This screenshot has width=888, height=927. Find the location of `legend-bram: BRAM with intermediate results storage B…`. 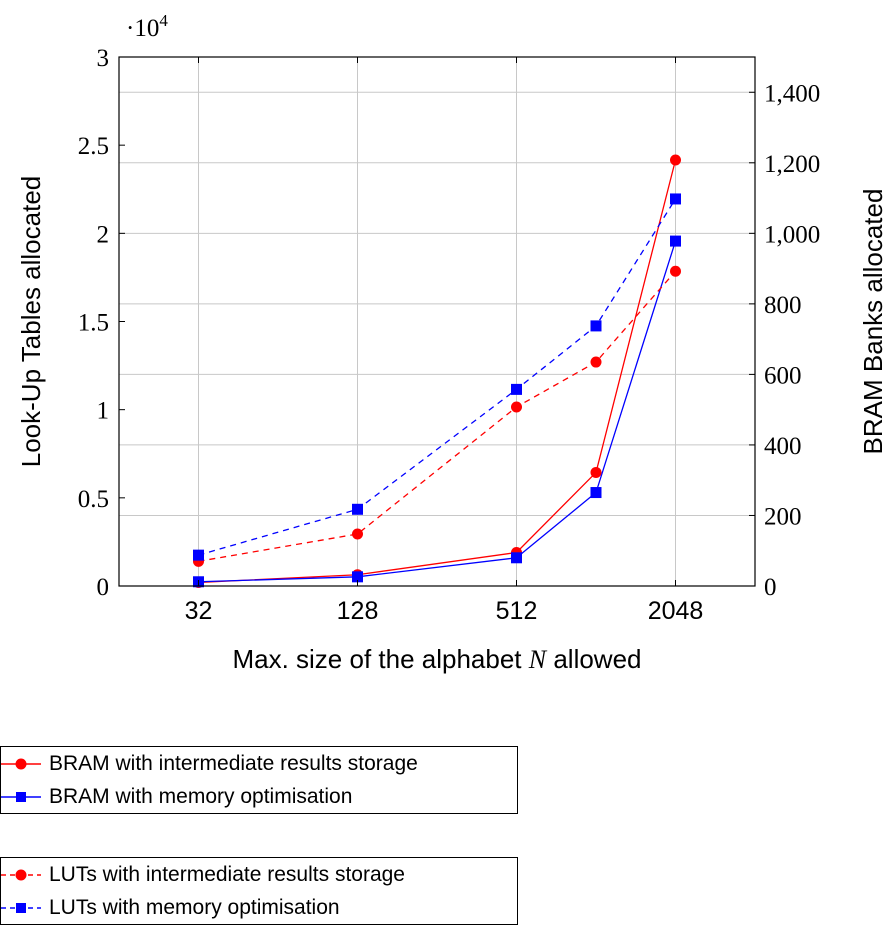

legend-bram: BRAM with intermediate results storage B… is located at coordinates (259, 780).